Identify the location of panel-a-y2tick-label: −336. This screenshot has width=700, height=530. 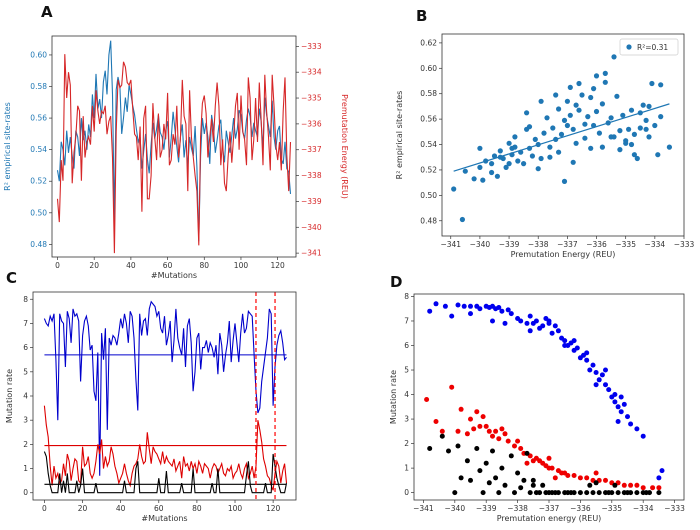
(311, 123).